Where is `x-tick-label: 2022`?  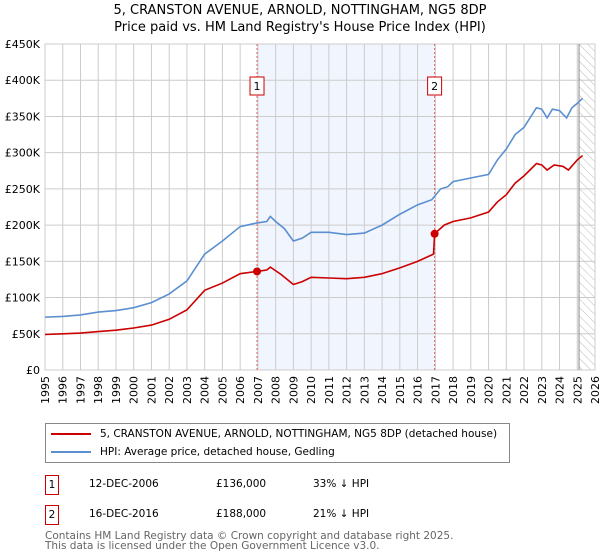 x-tick-label: 2022 is located at coordinates (524, 390).